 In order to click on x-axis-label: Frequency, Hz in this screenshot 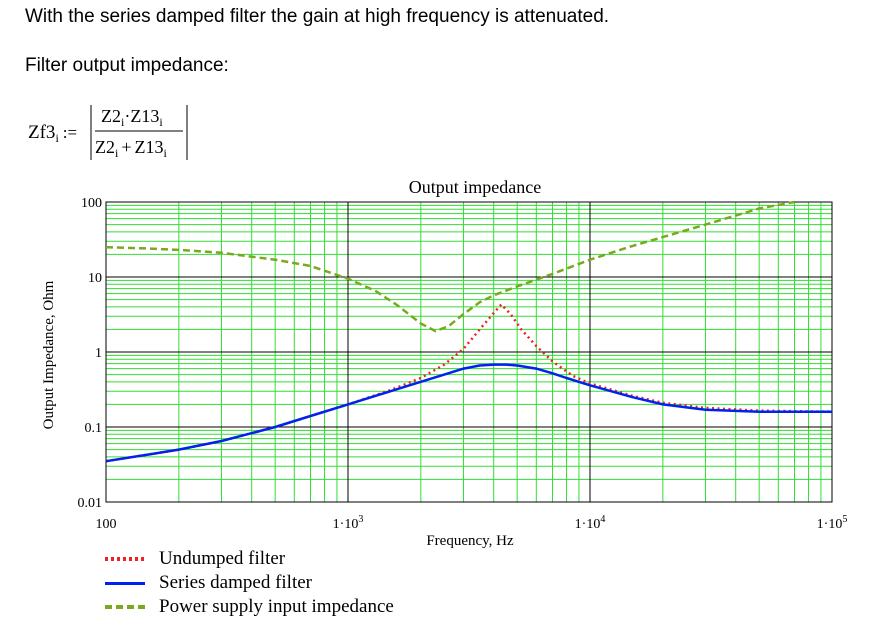, I will do `click(470, 541)`.